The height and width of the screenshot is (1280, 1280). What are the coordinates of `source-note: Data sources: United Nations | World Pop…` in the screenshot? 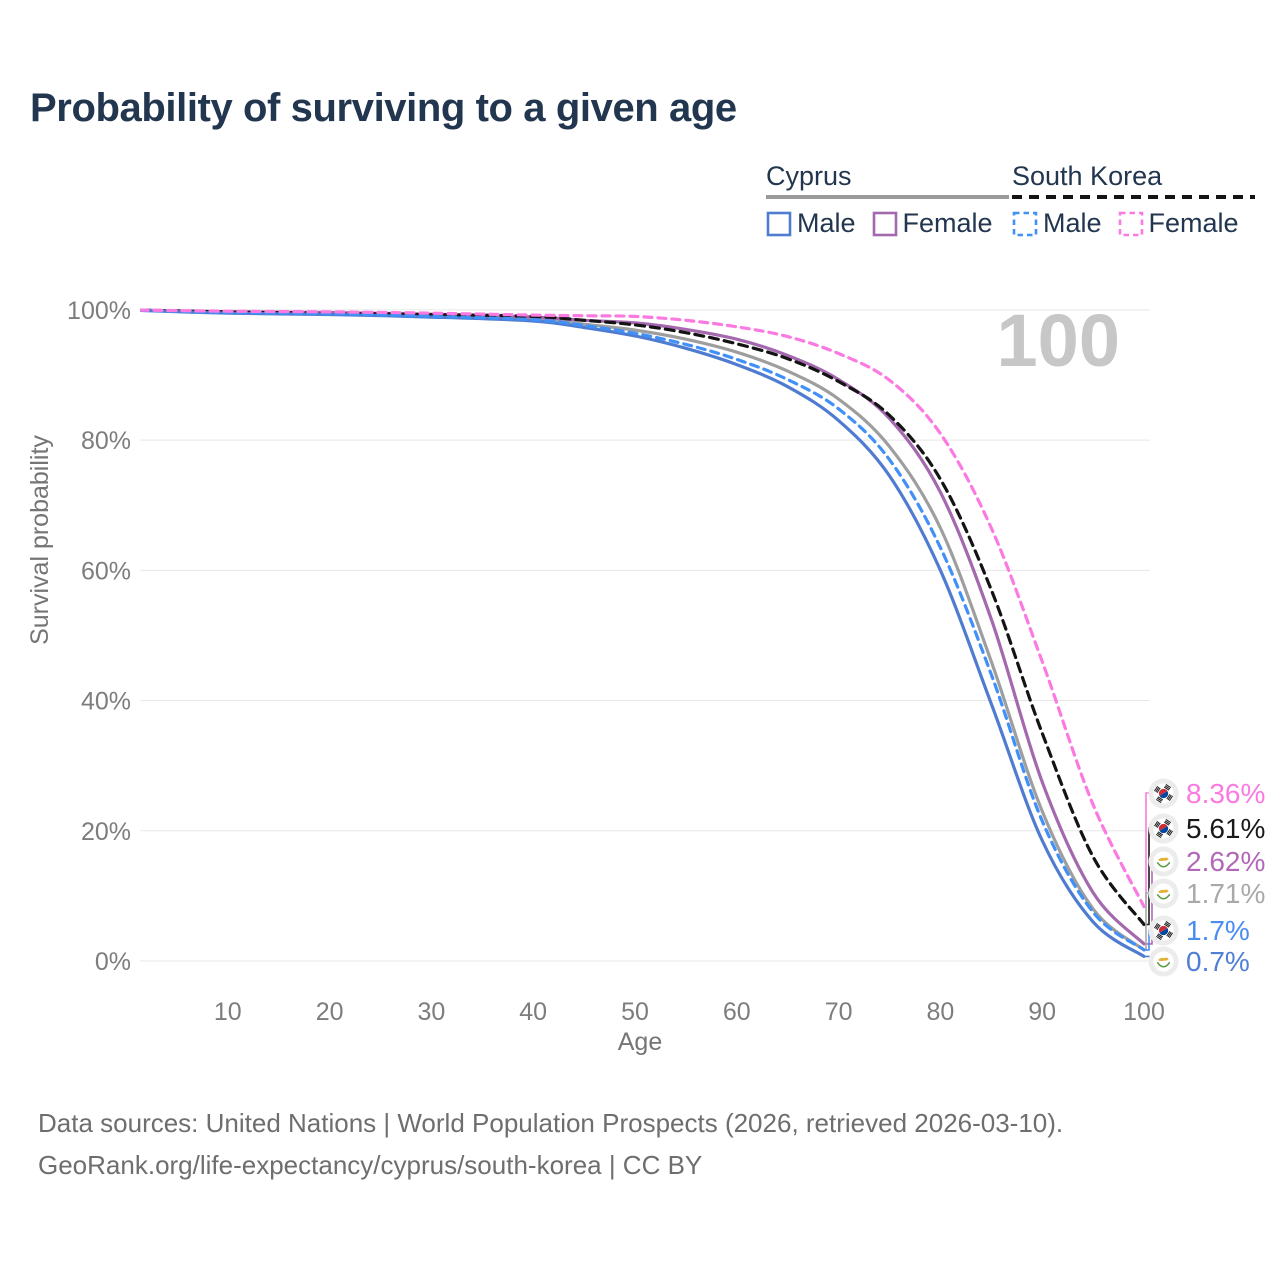 It's located at (550, 1144).